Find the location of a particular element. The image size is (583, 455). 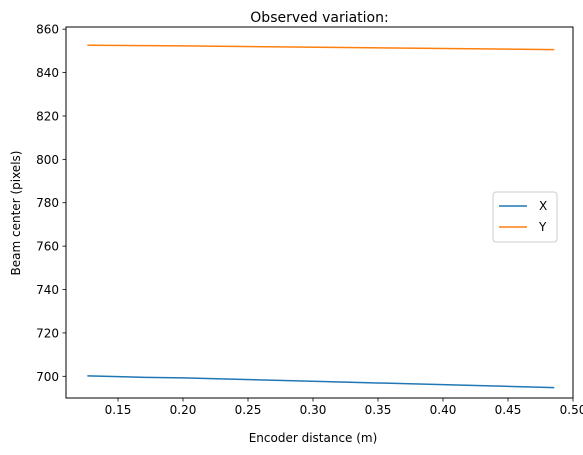

x-tick-label: 0.15 is located at coordinates (118, 410).